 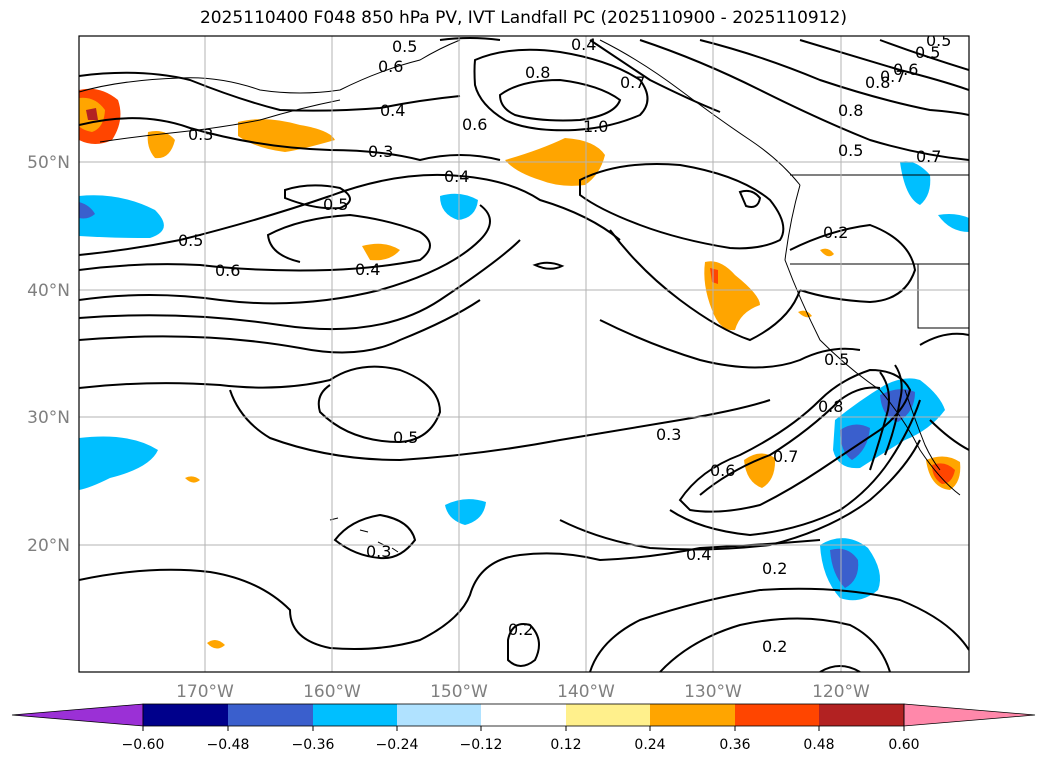 I want to click on lon-label-150w: 150°W, so click(x=459, y=692).